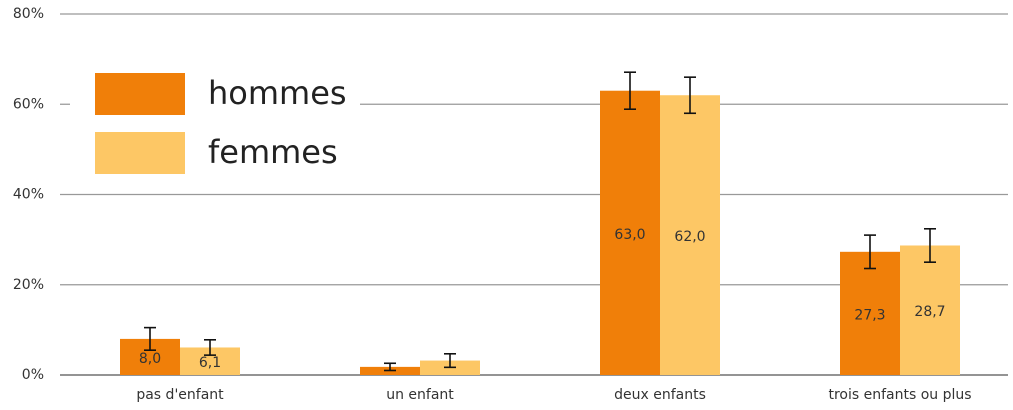  I want to click on legend-label: femmes, so click(273, 152).